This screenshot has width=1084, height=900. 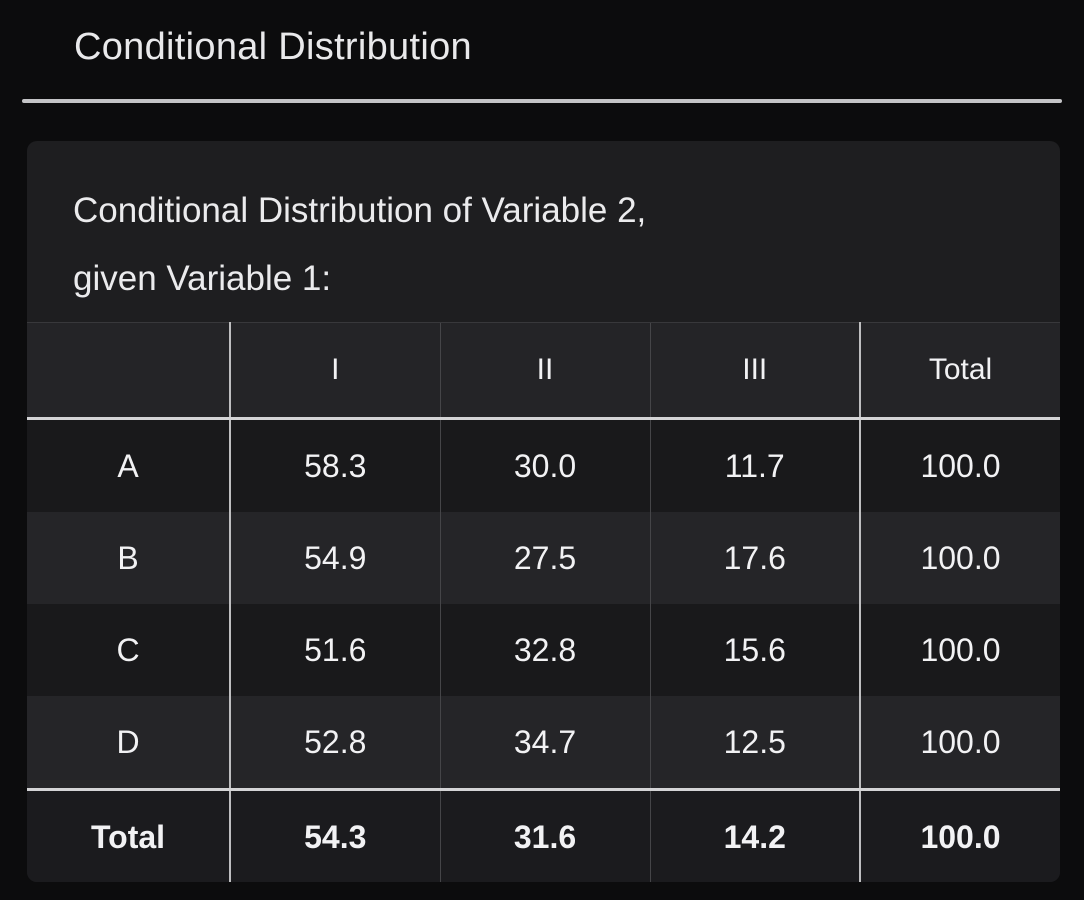 I want to click on value-cell: 27.5, so click(x=544, y=558).